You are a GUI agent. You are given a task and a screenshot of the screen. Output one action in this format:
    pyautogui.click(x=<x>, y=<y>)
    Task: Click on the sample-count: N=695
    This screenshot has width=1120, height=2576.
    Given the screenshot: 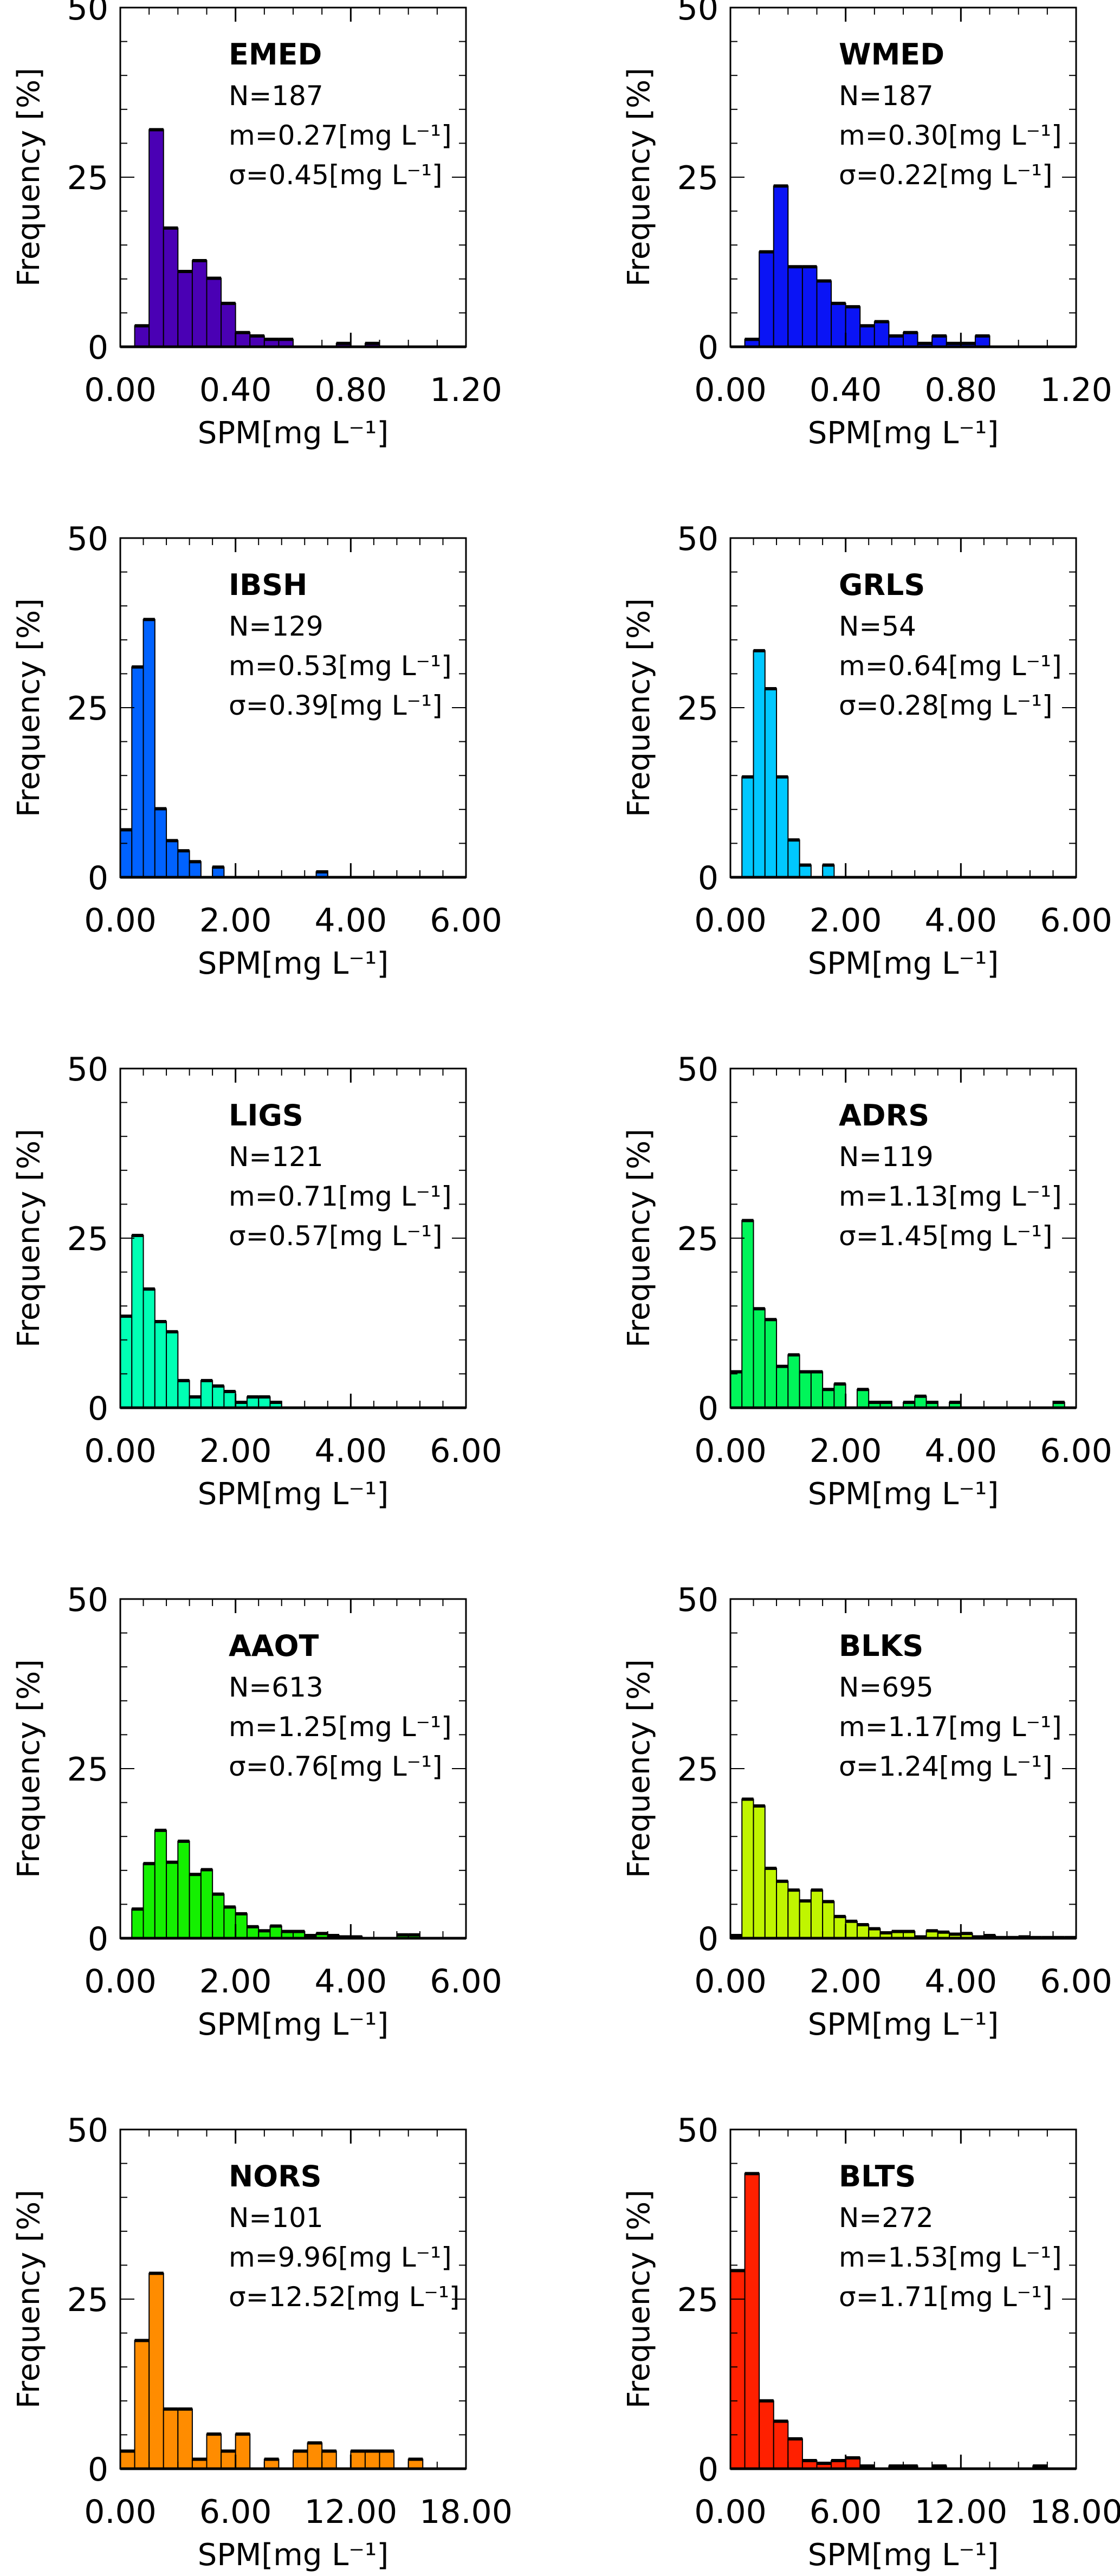 What is the action you would take?
    pyautogui.click(x=886, y=1687)
    